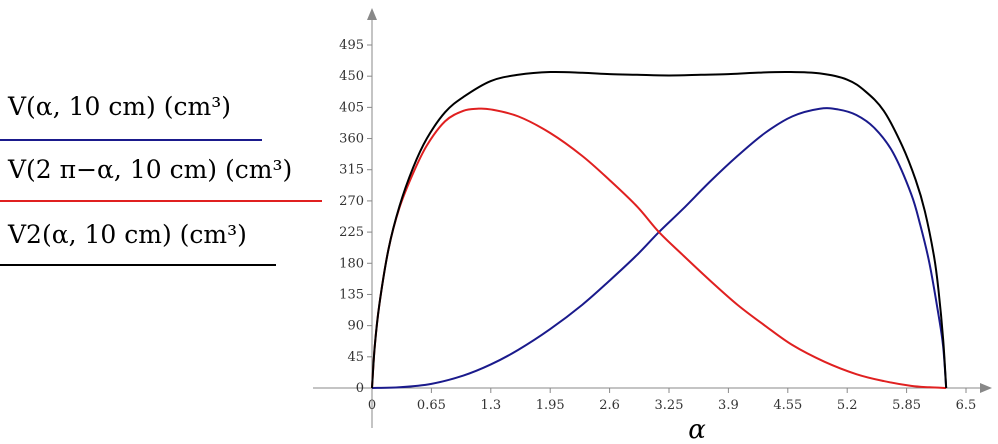 This screenshot has height=444, width=998. Describe the element at coordinates (351, 170) in the screenshot. I see `y-tick-label: 315` at that location.